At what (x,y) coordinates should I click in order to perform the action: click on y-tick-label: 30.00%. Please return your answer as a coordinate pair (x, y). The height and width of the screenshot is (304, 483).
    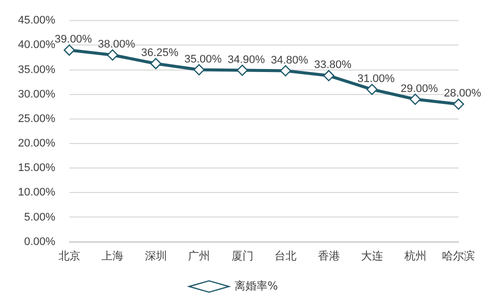
    Looking at the image, I should click on (37, 94).